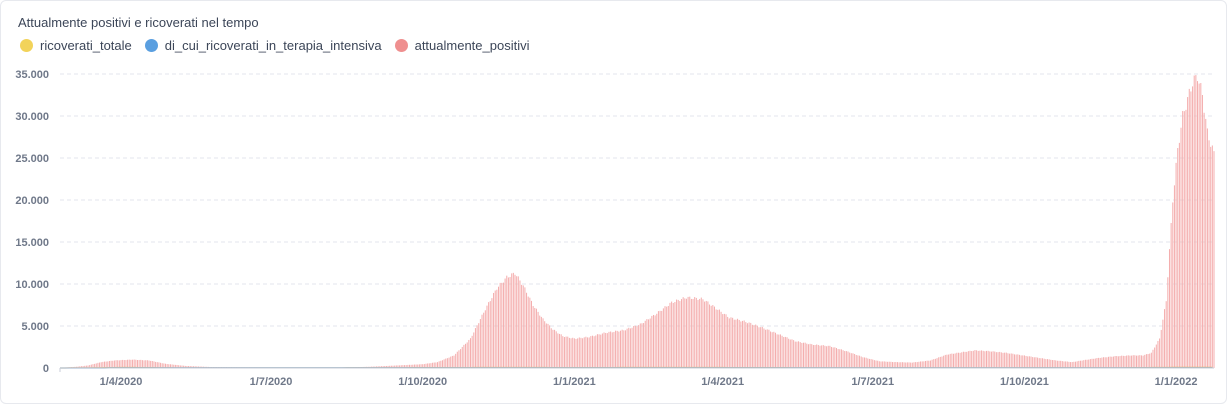 This screenshot has height=408, width=1229. I want to click on legend-item-terapia-intensiva: di_cui_ricoverati_in_terapia_intensiva, so click(263, 45).